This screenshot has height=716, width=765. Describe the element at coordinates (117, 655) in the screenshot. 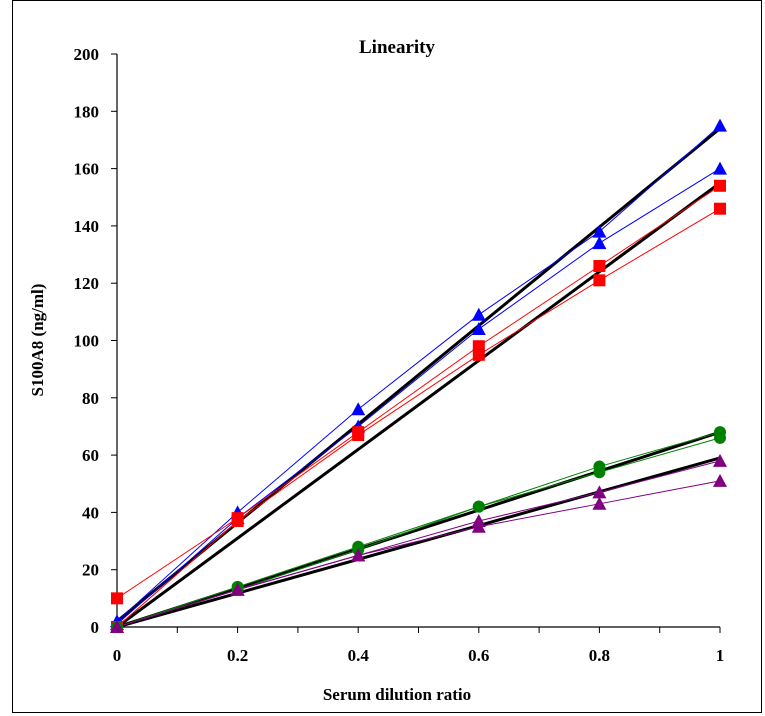

I see `x-tick-label: 0` at that location.